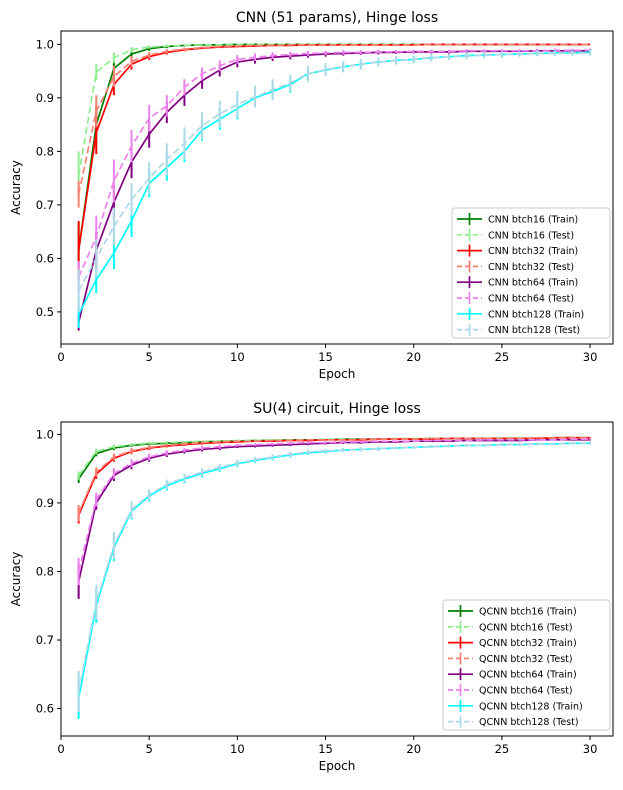 The height and width of the screenshot is (790, 623). I want to click on legend-label: QCNN btch64 (Train), so click(528, 675).